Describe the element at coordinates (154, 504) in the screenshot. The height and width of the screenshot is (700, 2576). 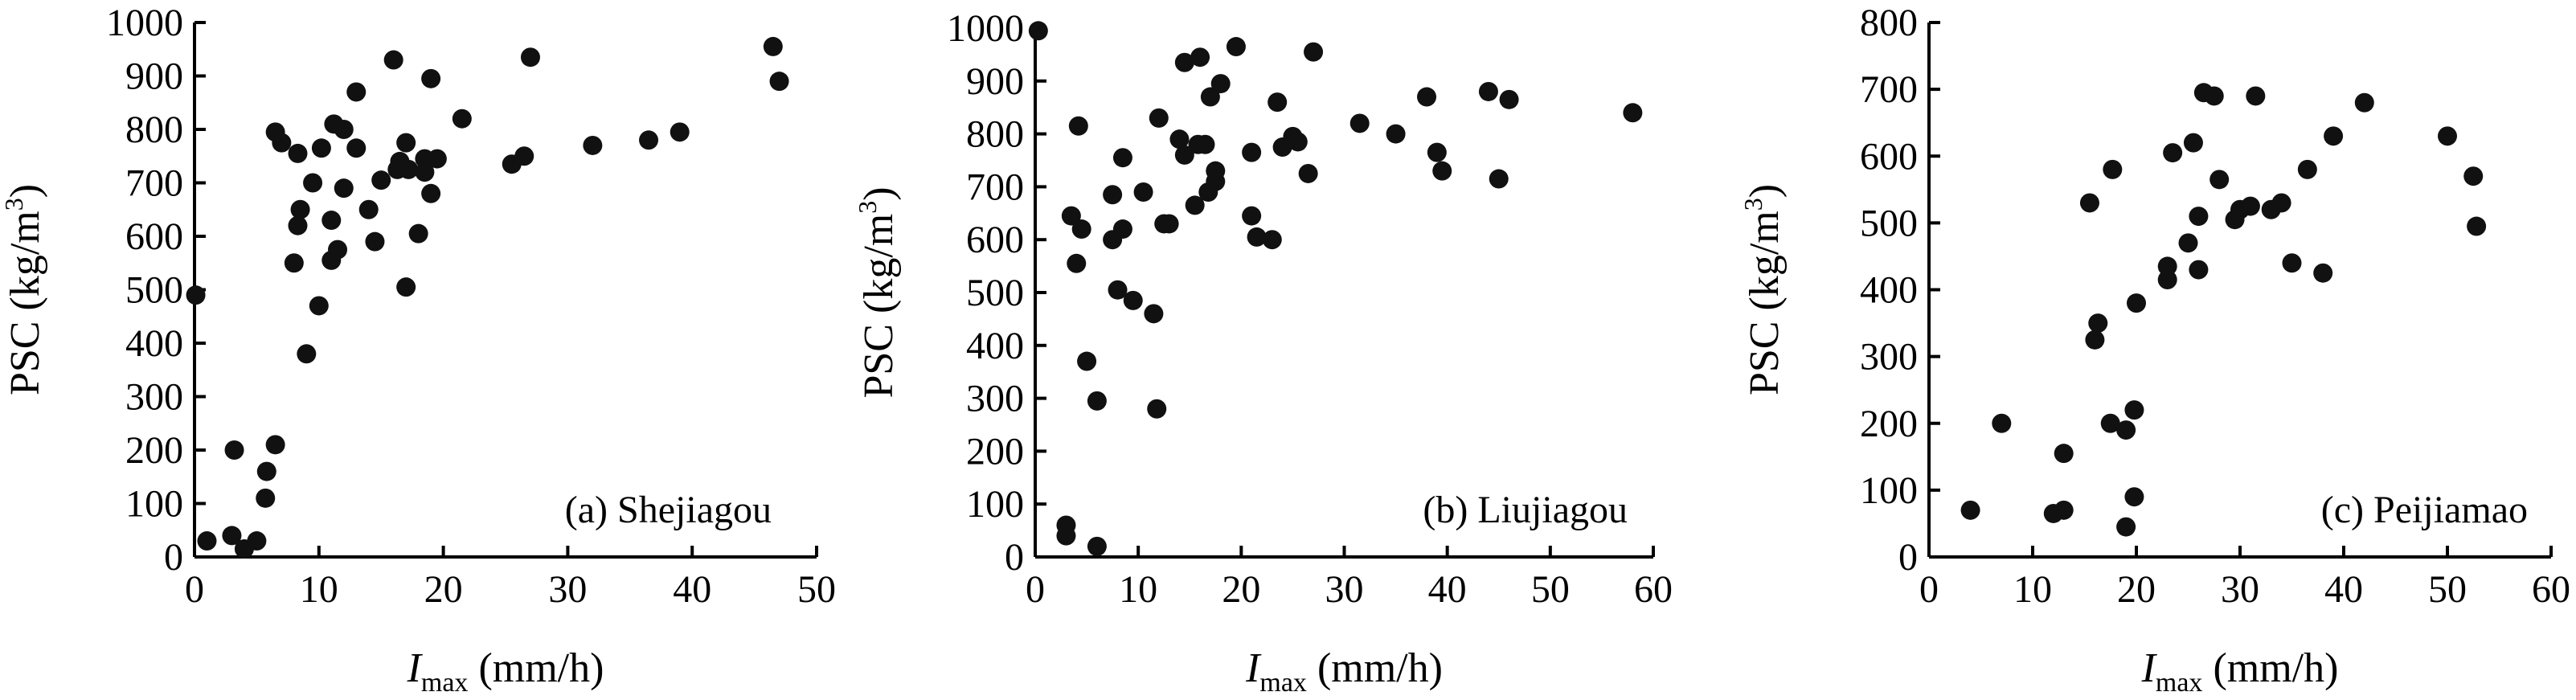
I see `y-tick-label: 100` at that location.